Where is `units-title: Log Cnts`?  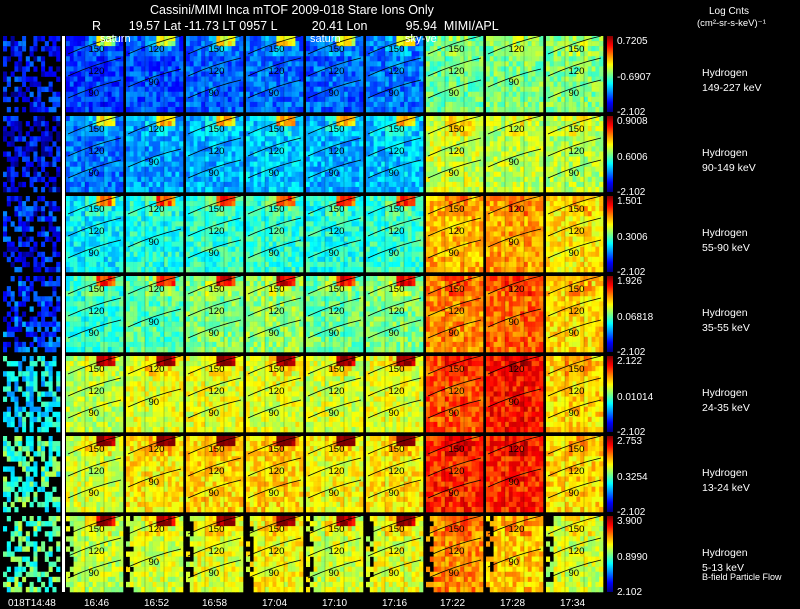
units-title: Log Cnts is located at coordinates (729, 11).